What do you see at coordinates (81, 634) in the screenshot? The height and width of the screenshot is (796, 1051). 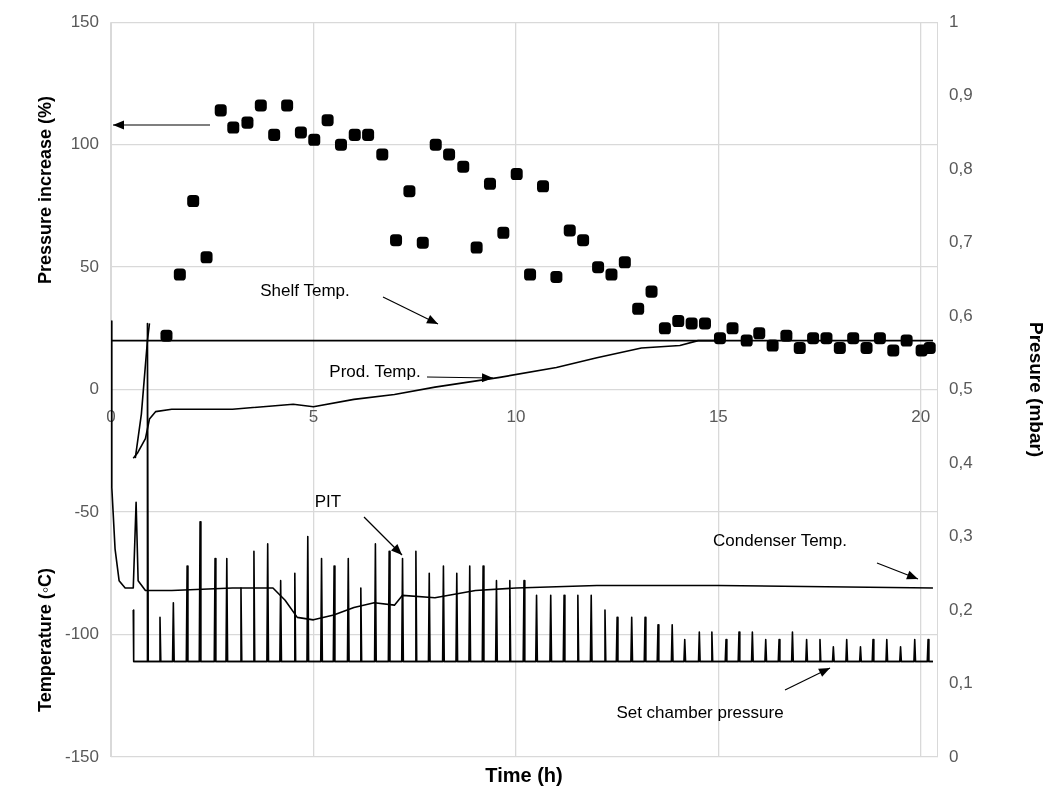 I see `y-tick-label: -100` at bounding box center [81, 634].